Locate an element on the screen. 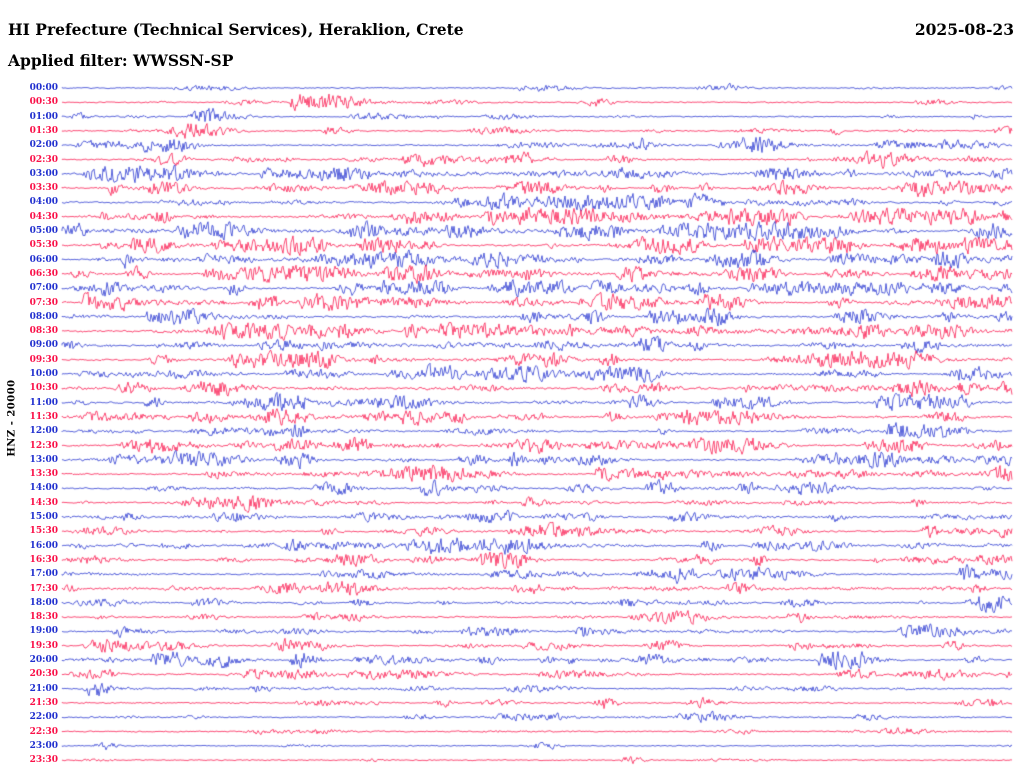  applied-filter-label: Applied filter: WWSSN-SP is located at coordinates (121, 60).